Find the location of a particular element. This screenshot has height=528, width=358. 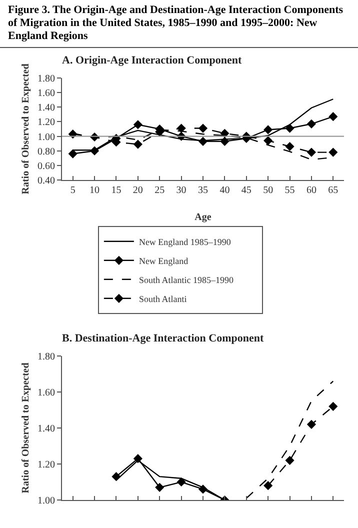

x-tick-label: 10 is located at coordinates (95, 190).